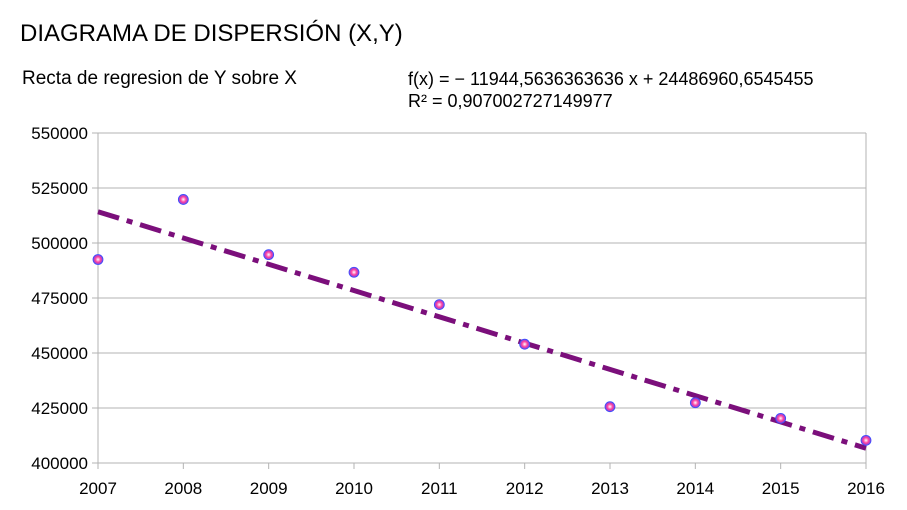  I want to click on y-tick-label: 525000, so click(59, 188).